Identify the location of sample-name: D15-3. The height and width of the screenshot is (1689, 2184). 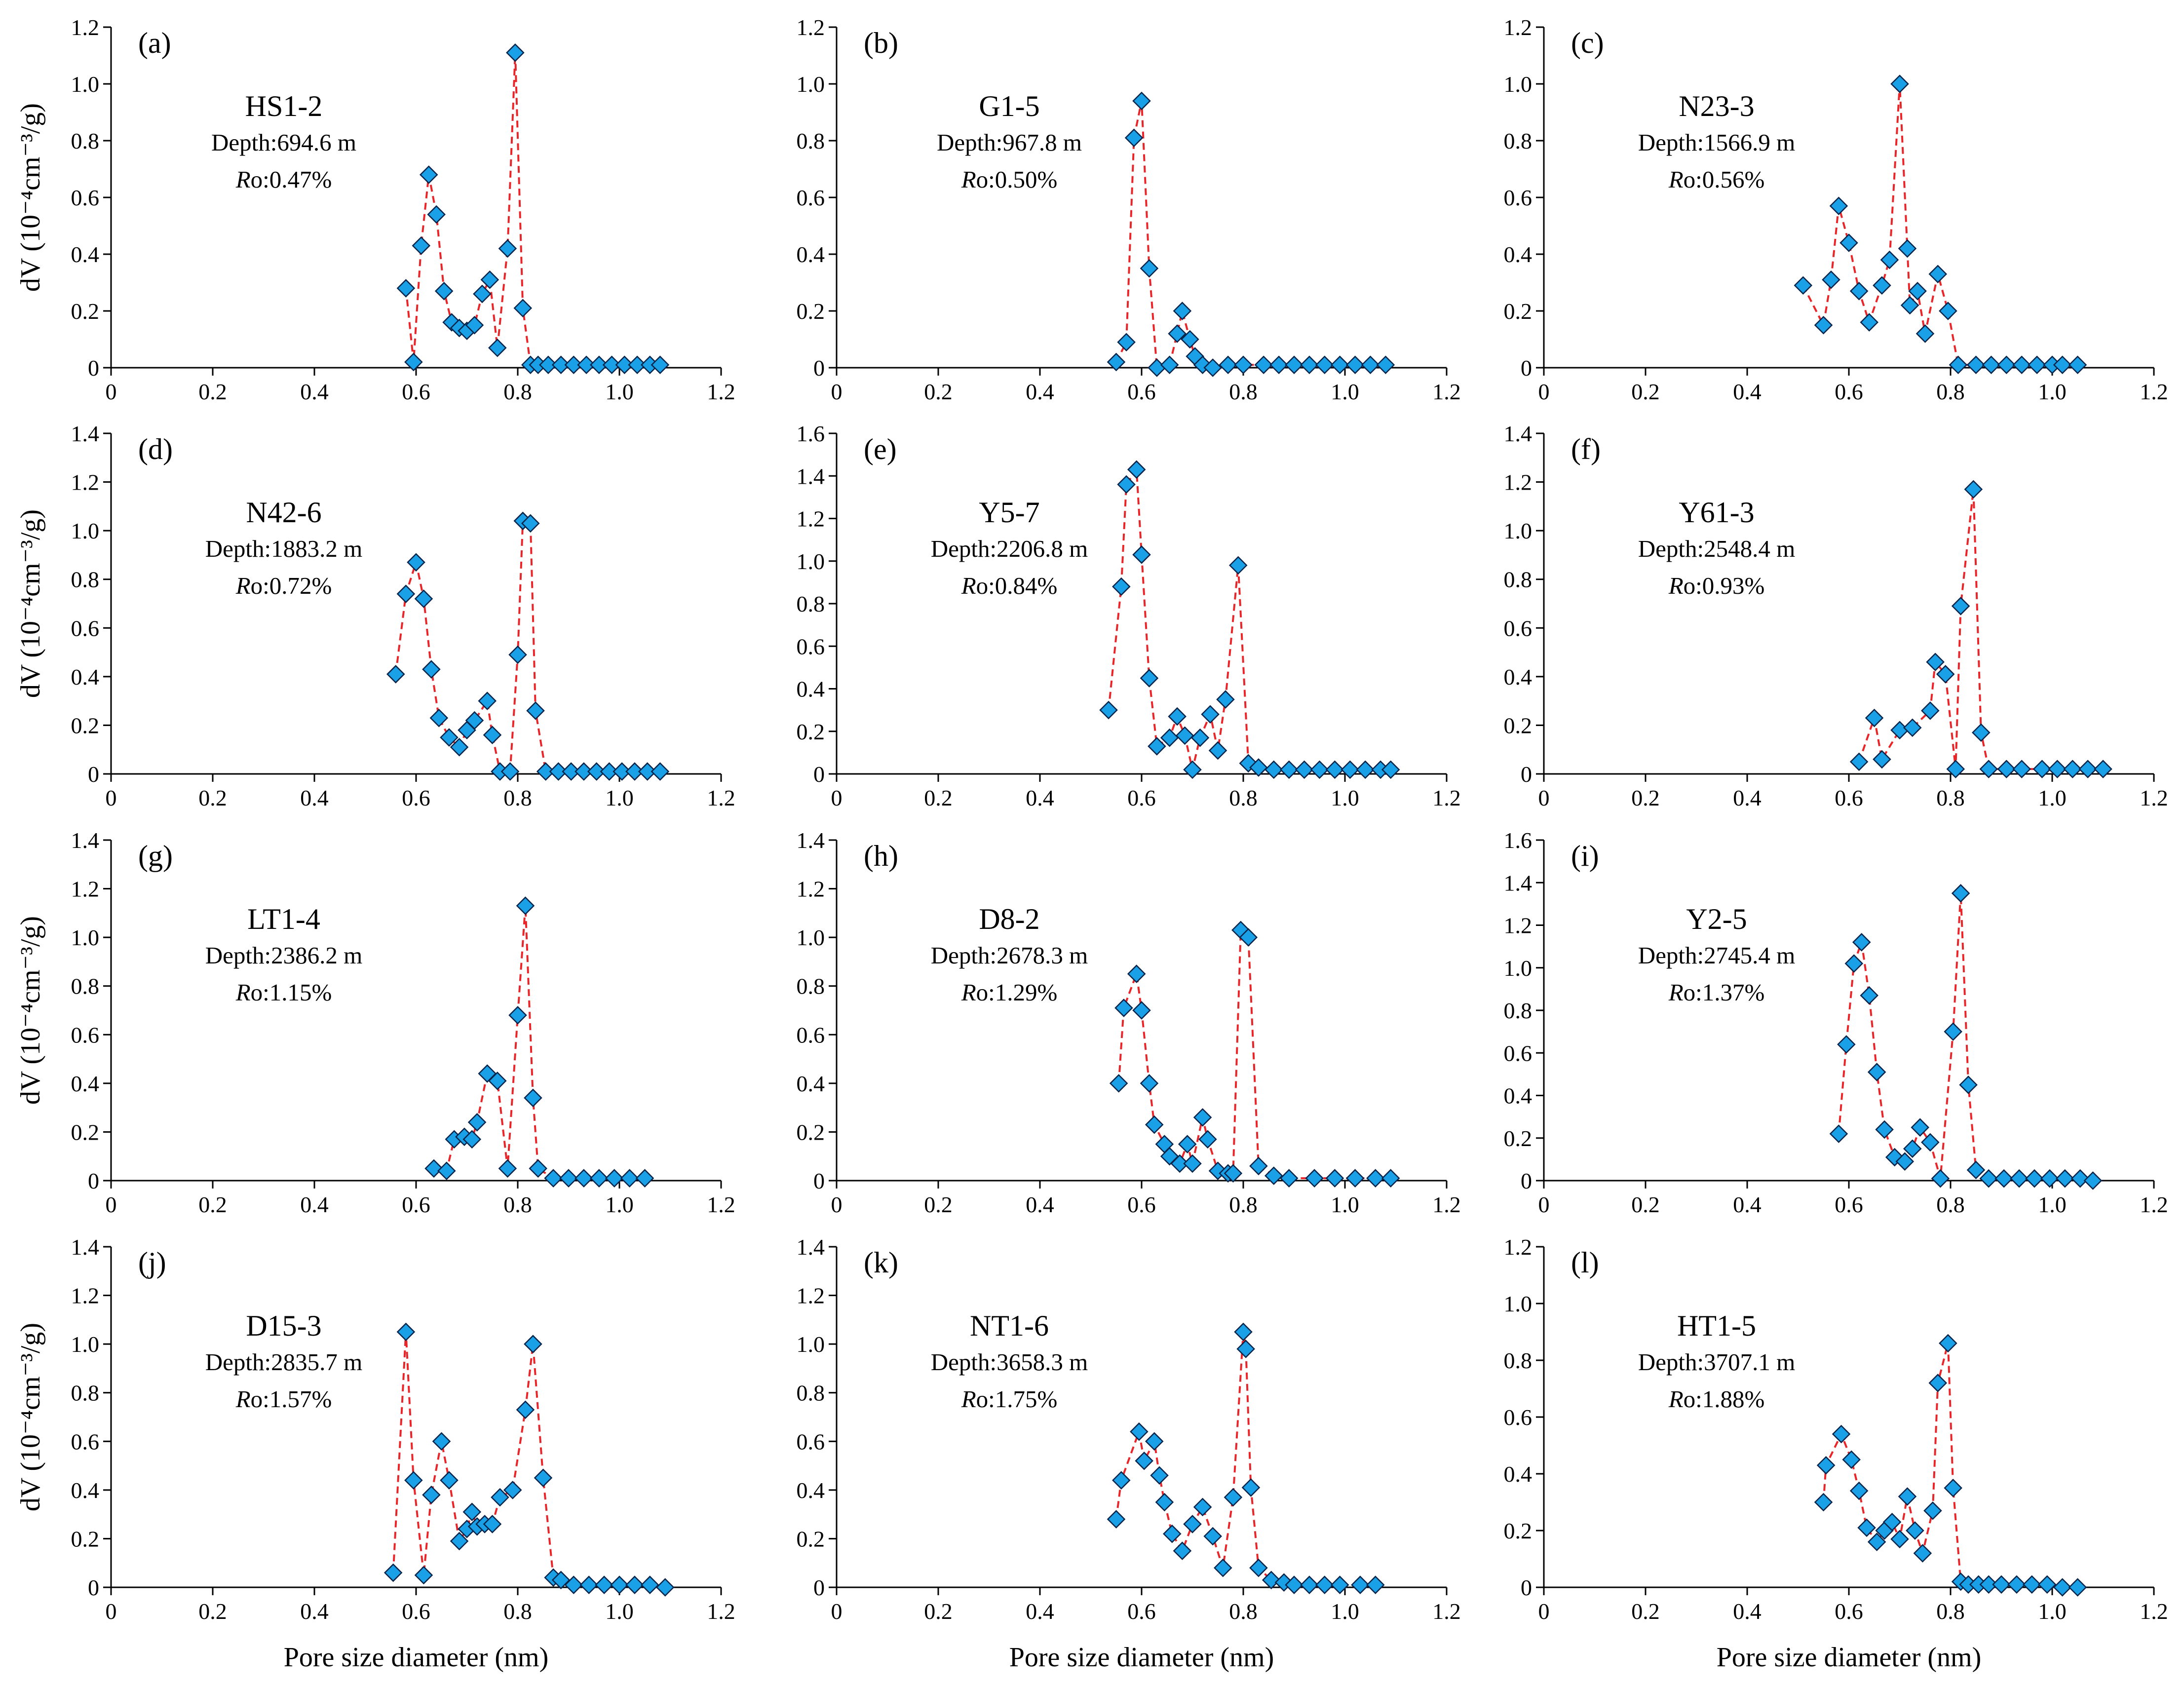
(283, 1326).